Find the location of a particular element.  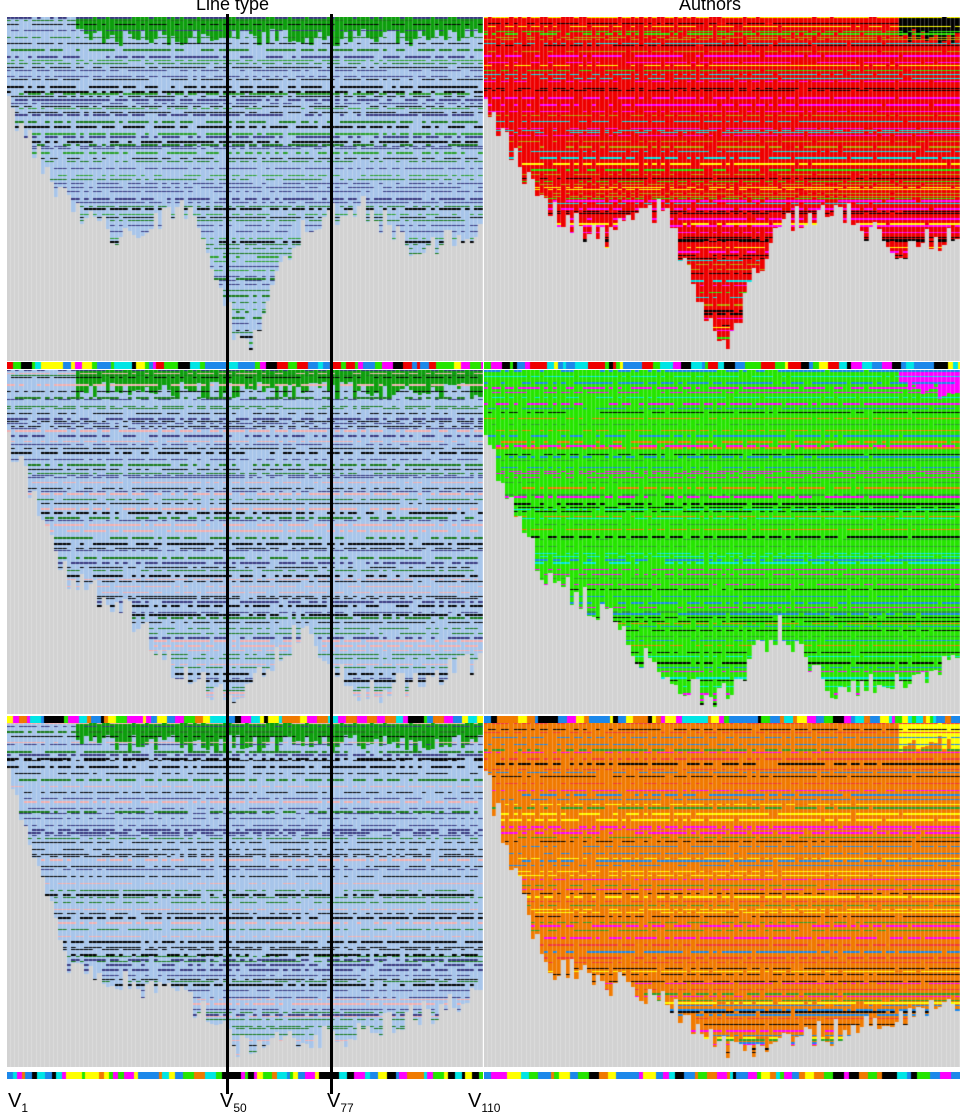

x-label-v77: V77 is located at coordinates (340, 1102).